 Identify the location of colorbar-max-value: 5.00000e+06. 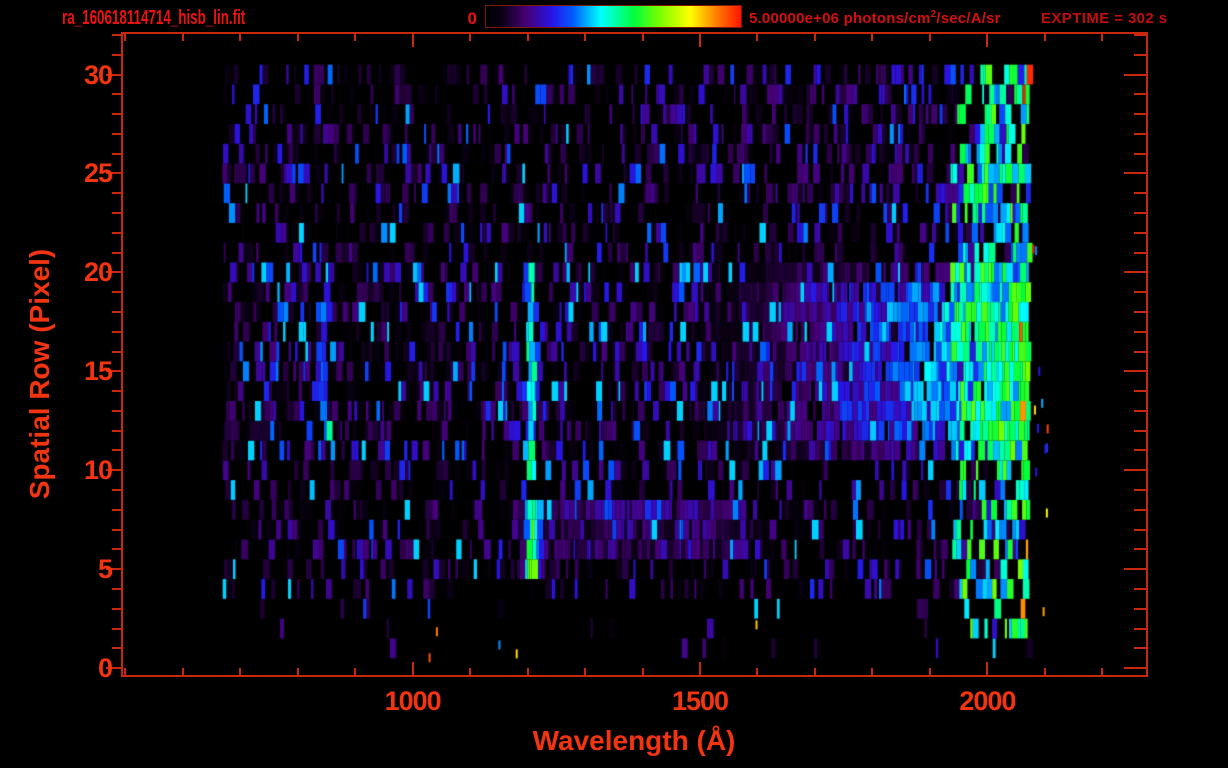
(794, 18).